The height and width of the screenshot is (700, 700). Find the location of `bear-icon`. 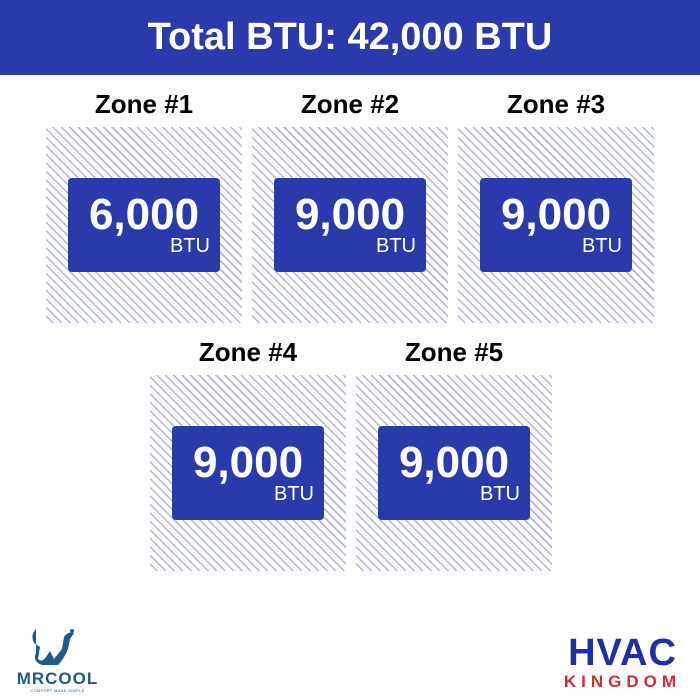

bear-icon is located at coordinates (53, 647).